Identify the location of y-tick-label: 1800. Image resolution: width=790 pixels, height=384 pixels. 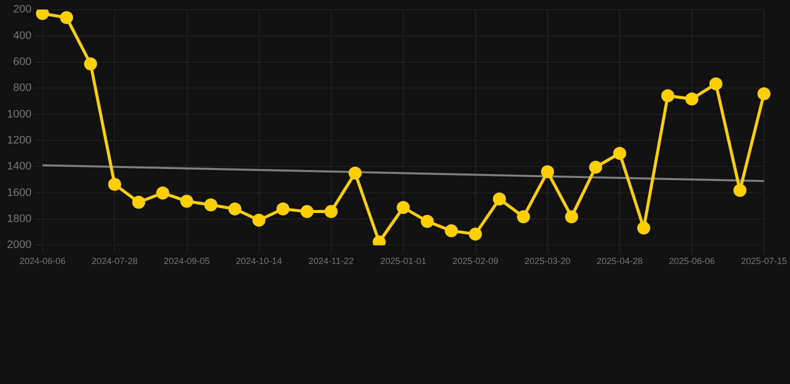
(19, 219).